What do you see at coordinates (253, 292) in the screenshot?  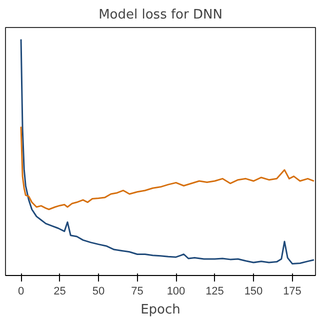 I see `x-tick-label: 150` at bounding box center [253, 292].